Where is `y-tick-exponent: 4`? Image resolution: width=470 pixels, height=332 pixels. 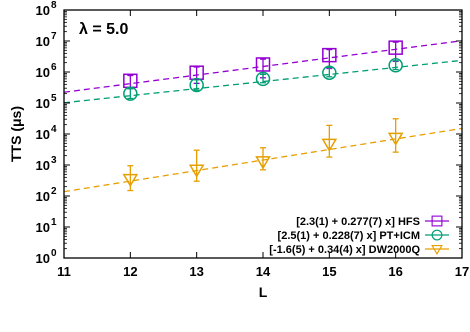
y-tick-exponent: 4 is located at coordinates (54, 129).